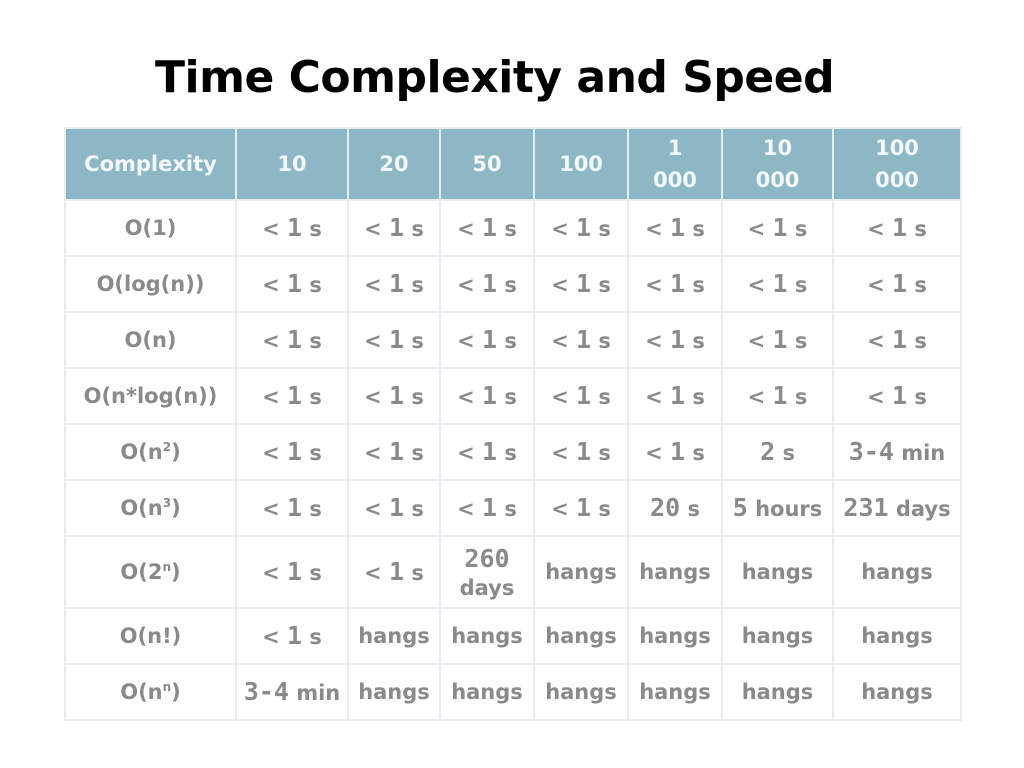 The image size is (1024, 768). What do you see at coordinates (897, 164) in the screenshot?
I see `header-size: 100 000` at bounding box center [897, 164].